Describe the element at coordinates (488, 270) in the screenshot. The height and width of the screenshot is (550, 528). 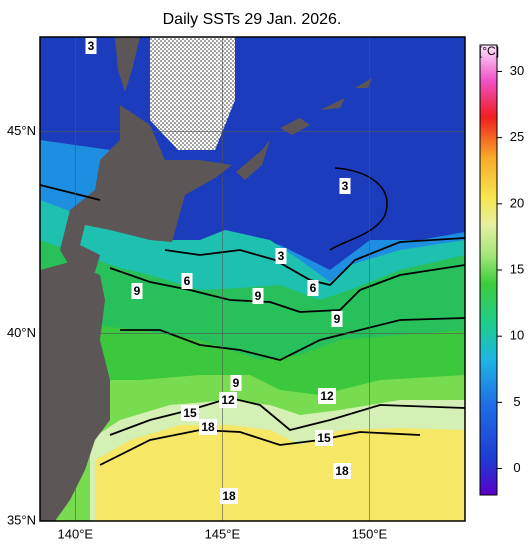
I see `colorbar` at that location.